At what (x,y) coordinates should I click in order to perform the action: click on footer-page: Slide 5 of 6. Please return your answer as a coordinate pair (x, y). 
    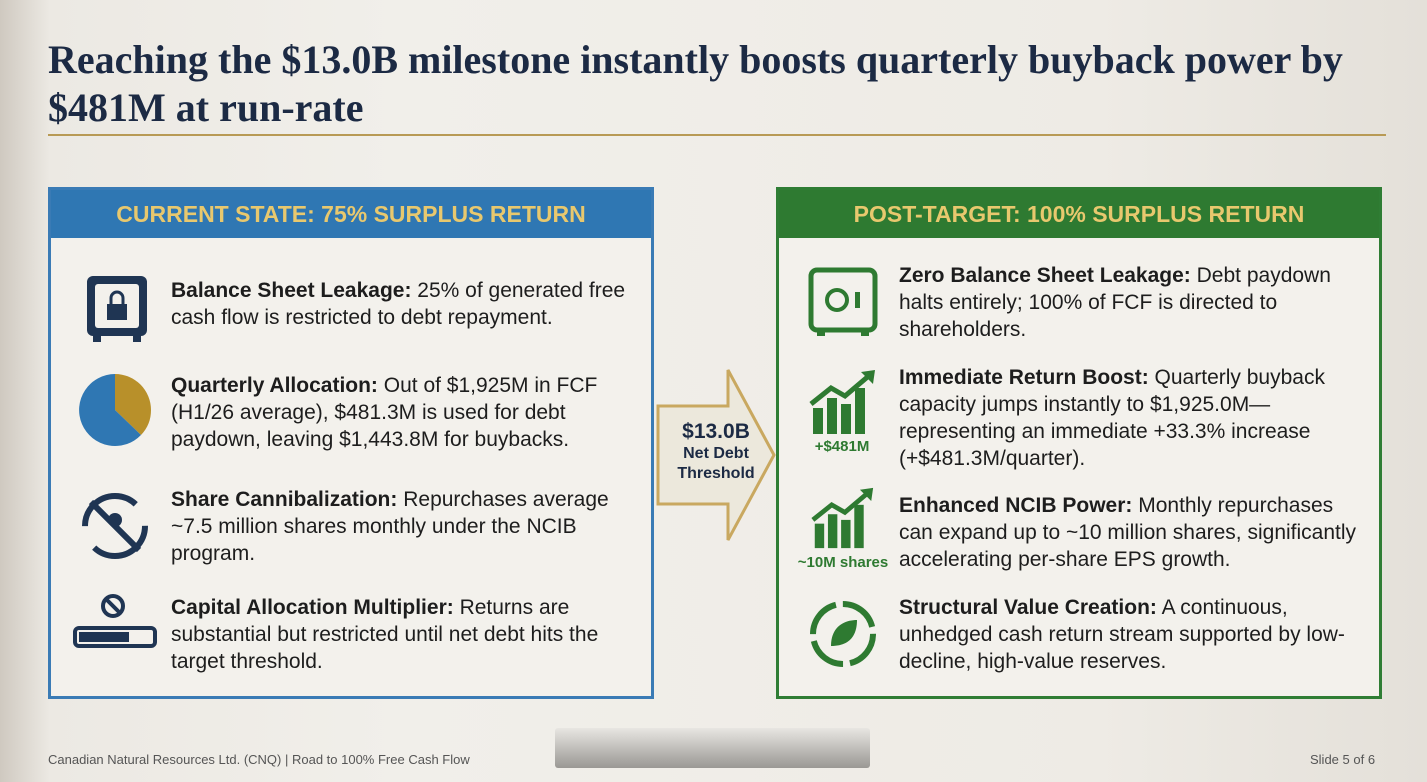
    Looking at the image, I should click on (1343, 759).